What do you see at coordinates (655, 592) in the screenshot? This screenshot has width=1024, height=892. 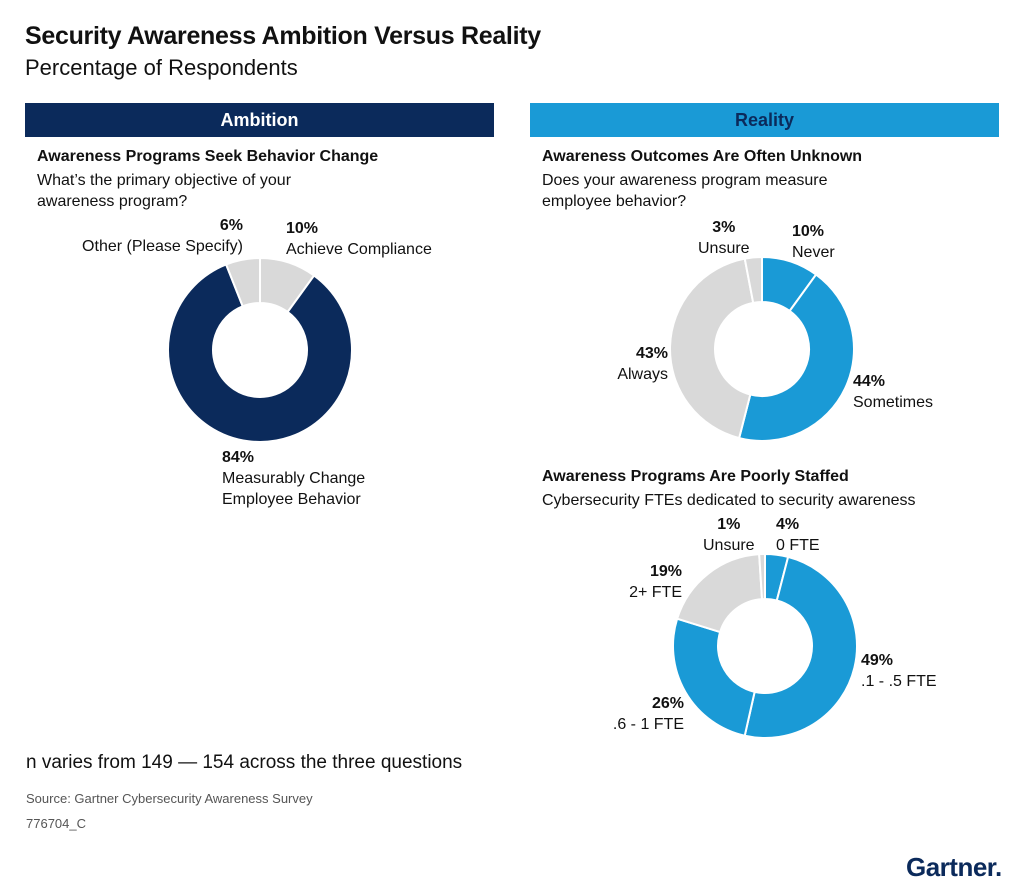 I see `staffing-text-two-plus-fte: 2+ FTE` at bounding box center [655, 592].